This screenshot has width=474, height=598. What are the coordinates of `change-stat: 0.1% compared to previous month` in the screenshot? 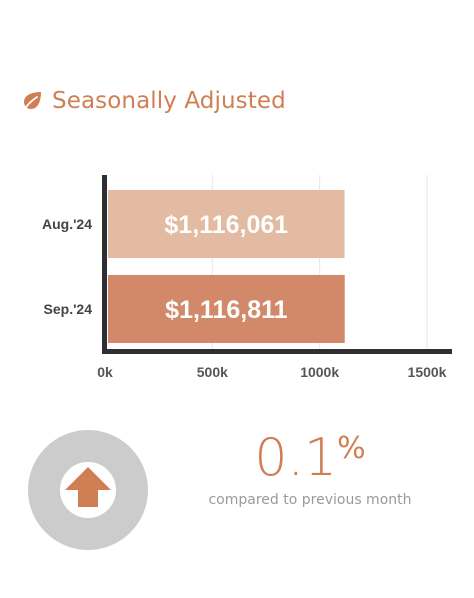 It's located at (310, 470).